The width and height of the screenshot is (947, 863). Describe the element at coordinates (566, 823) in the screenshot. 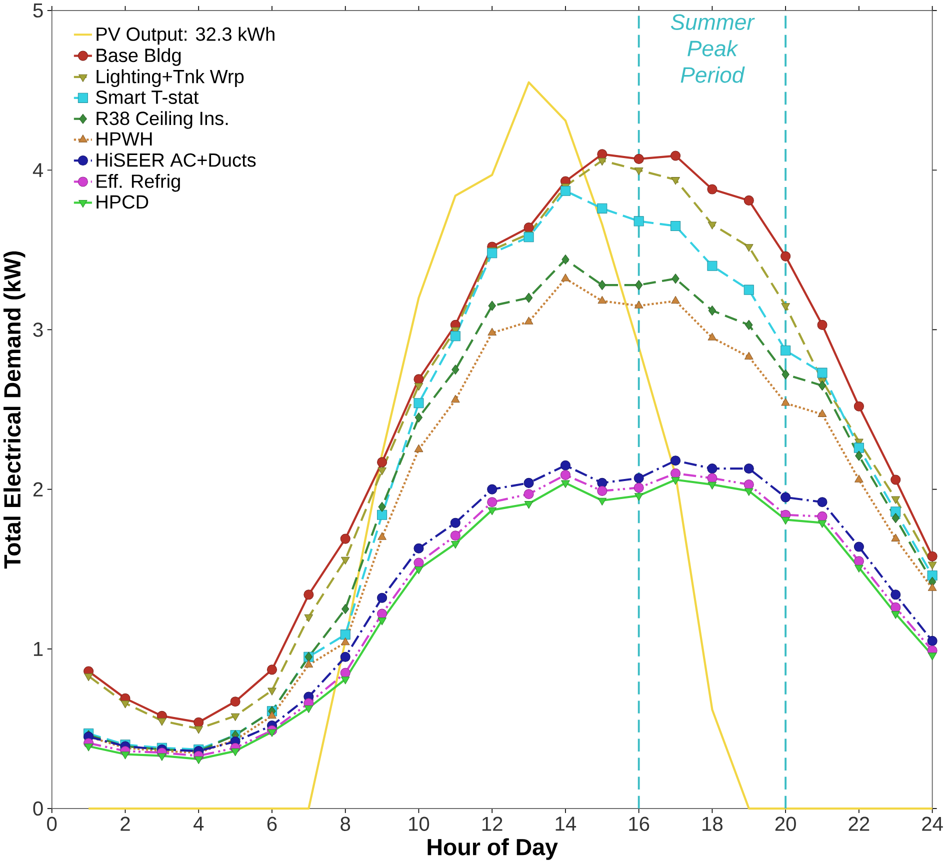

I see `x-tick-label: 14` at that location.